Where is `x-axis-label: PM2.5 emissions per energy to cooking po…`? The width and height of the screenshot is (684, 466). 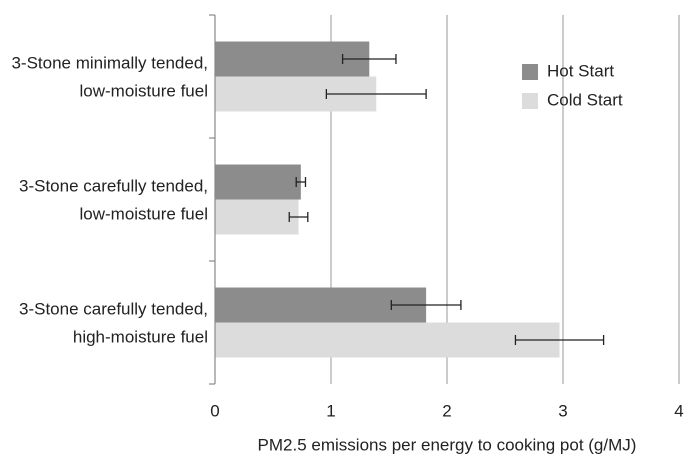
x-axis-label: PM2.5 emissions per energy to cooking po… is located at coordinates (447, 444).